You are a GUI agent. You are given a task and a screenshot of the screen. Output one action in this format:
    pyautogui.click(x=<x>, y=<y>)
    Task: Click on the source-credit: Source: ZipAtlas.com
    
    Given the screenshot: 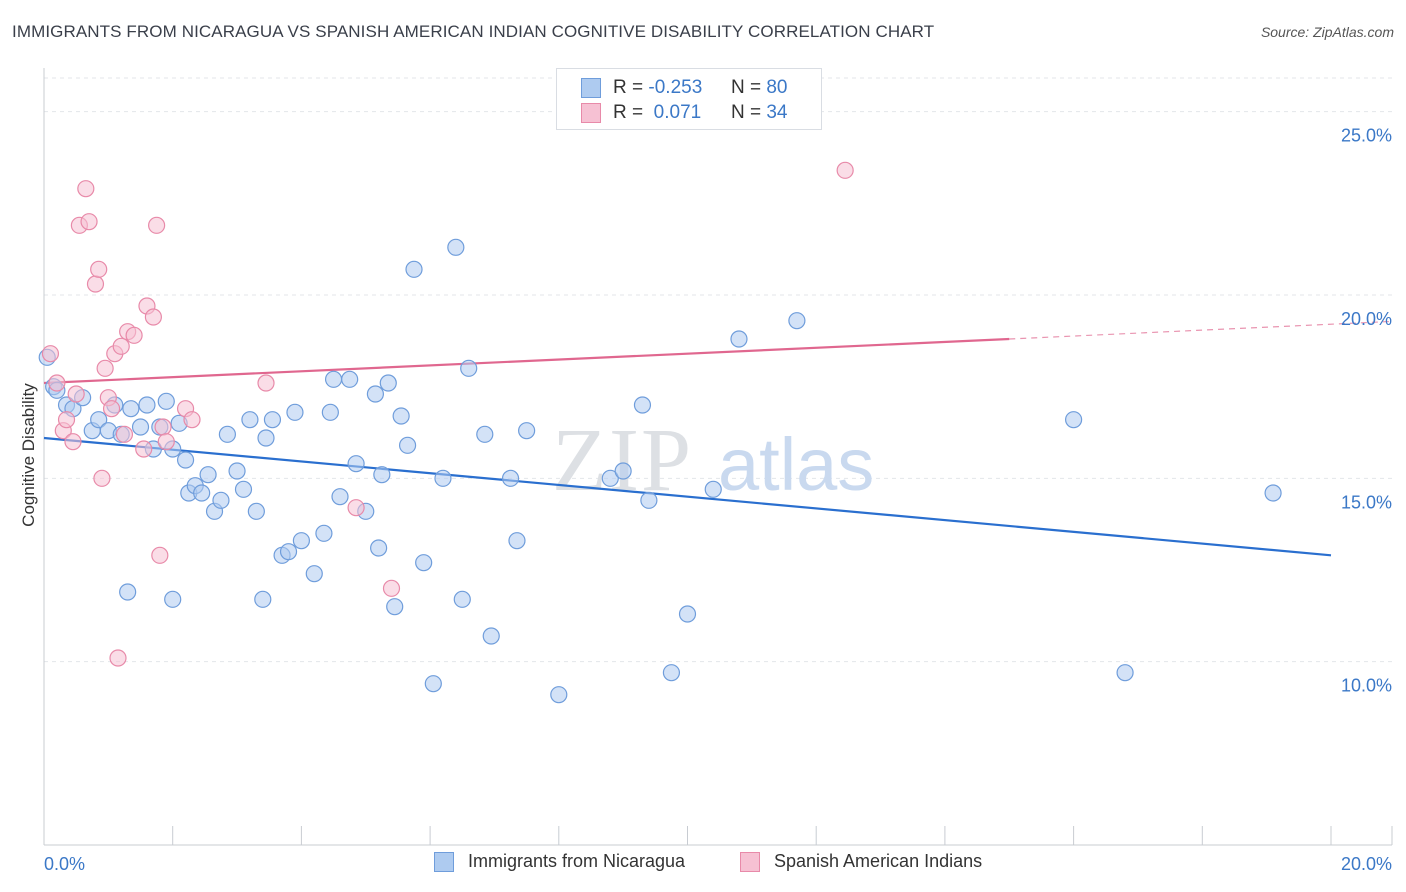 What is the action you would take?
    pyautogui.click(x=1327, y=32)
    